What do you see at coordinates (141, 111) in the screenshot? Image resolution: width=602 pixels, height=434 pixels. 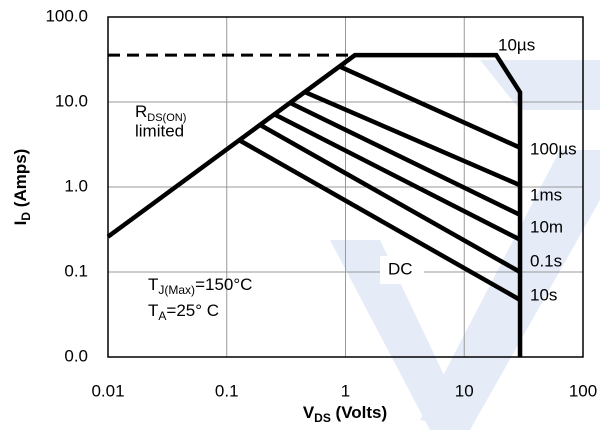 I see `rds-label-main: R` at bounding box center [141, 111].